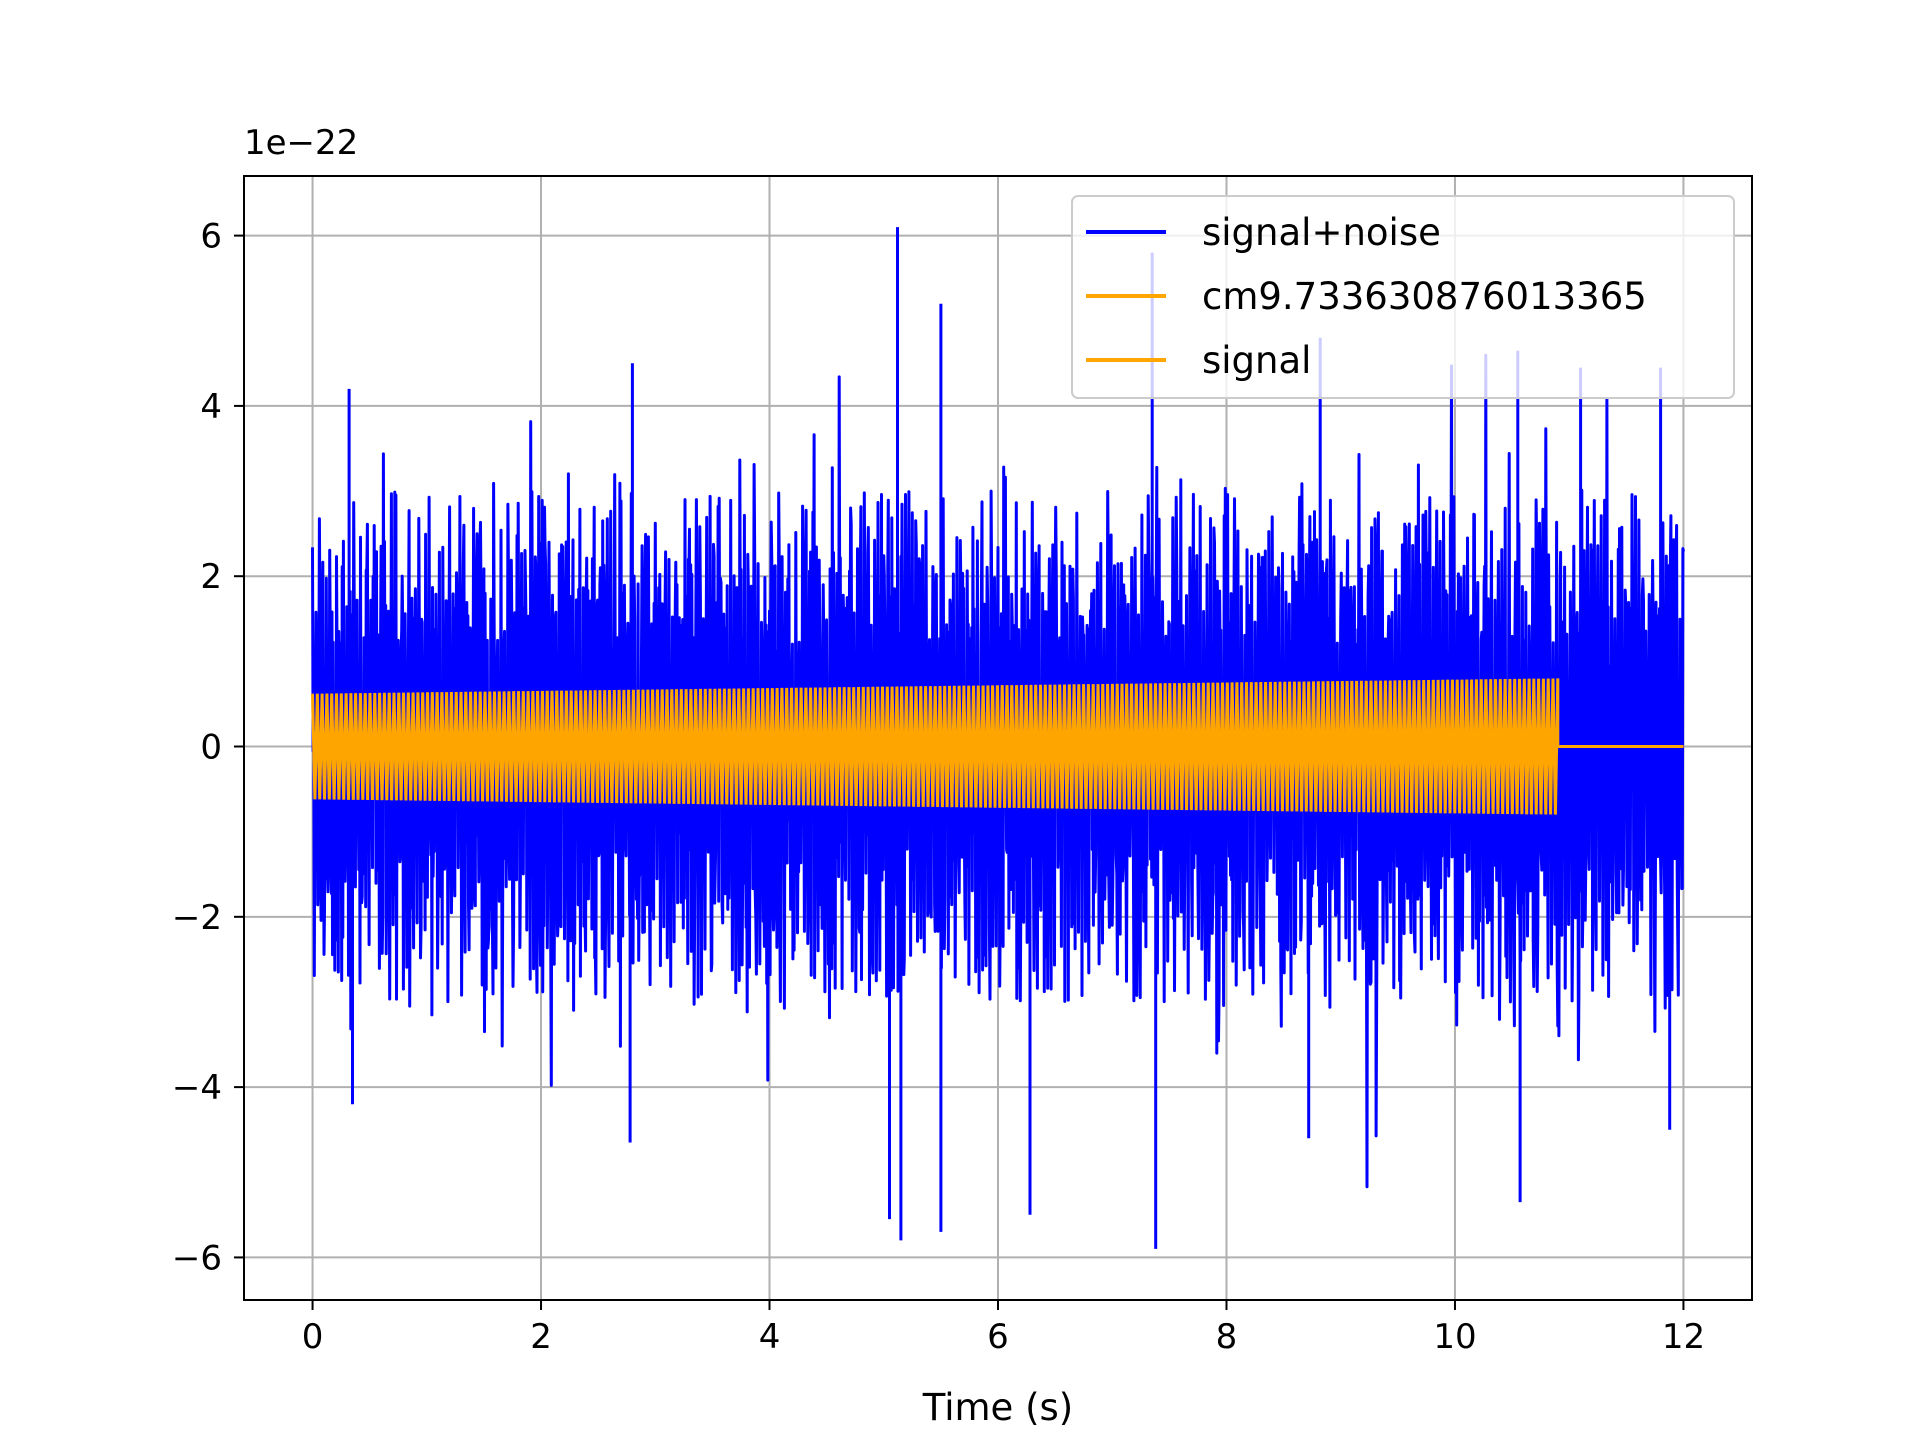  Describe the element at coordinates (1683, 1337) in the screenshot. I see `x-tick-label: 12` at that location.